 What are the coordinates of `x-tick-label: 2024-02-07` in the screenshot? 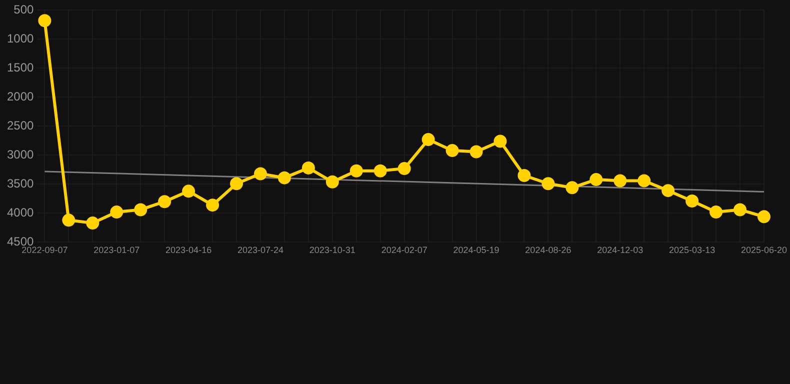 It's located at (404, 250).